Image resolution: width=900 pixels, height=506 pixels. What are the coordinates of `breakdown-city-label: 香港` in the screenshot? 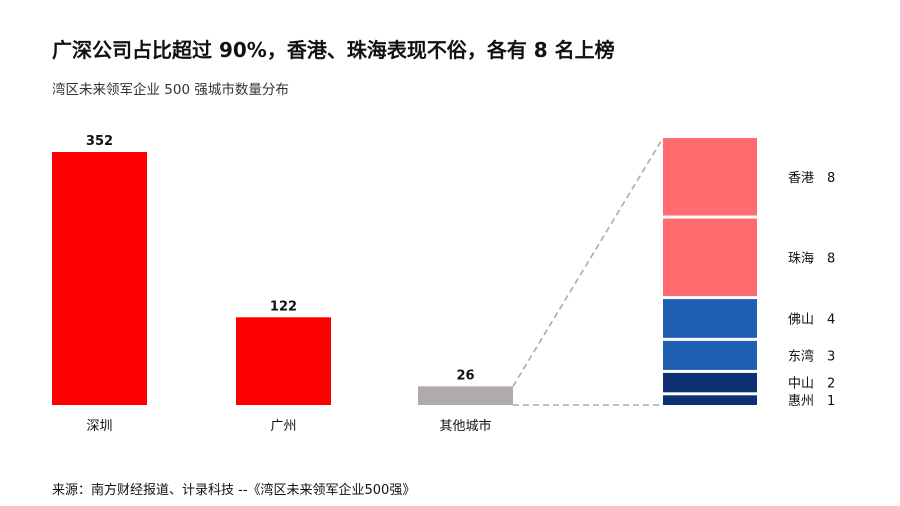 It's located at (801, 178).